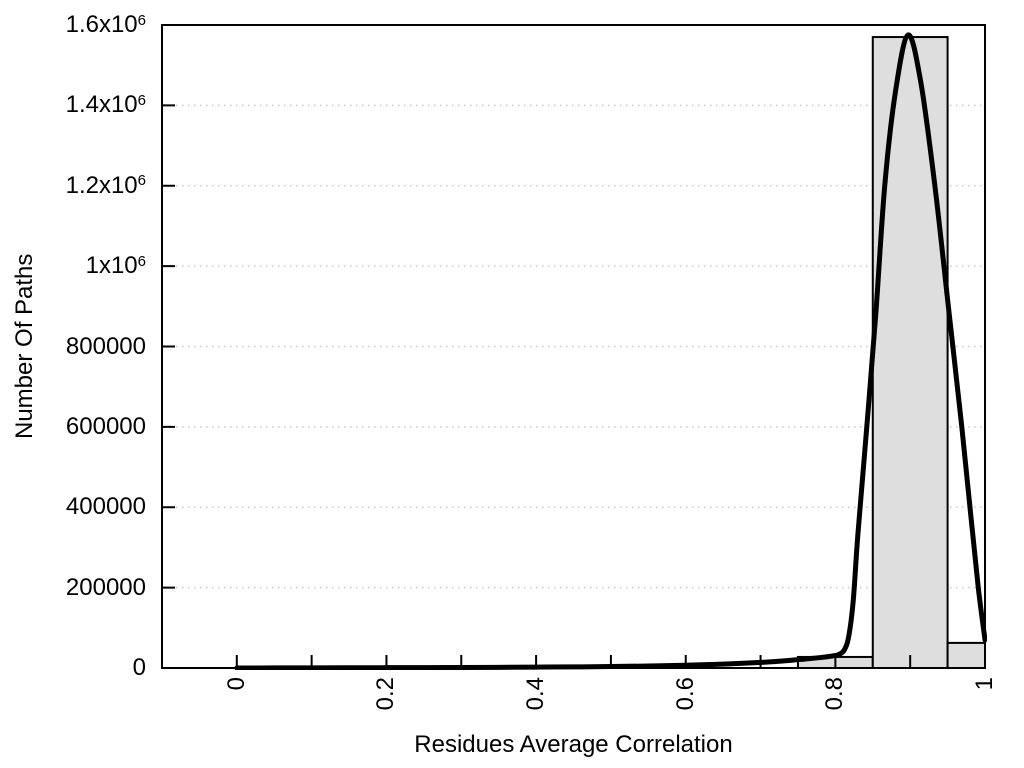 The height and width of the screenshot is (768, 1024). Describe the element at coordinates (105, 24) in the screenshot. I see `y-tick-label: 1.6x106` at that location.